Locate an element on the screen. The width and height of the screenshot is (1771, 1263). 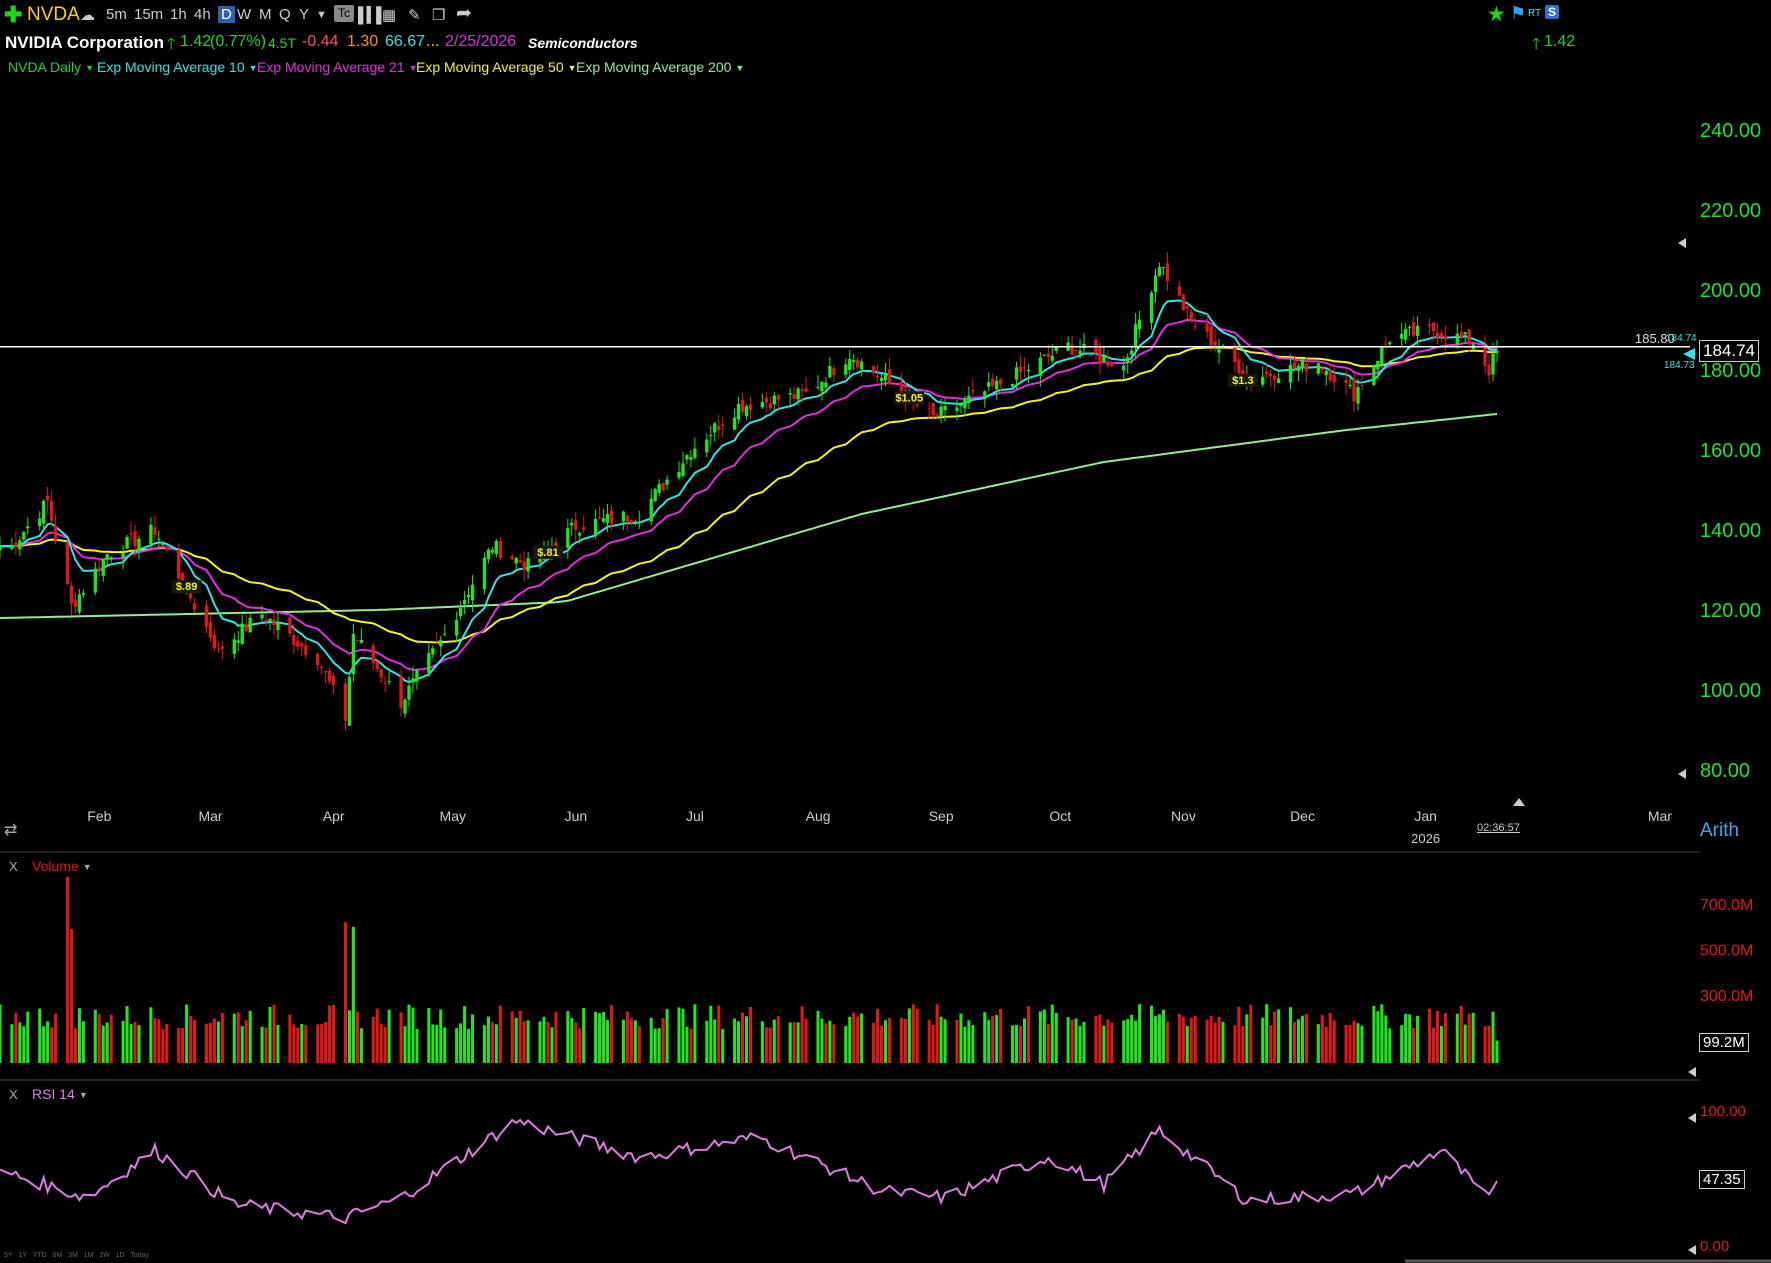
pencil-icon: ✎ is located at coordinates (414, 15).